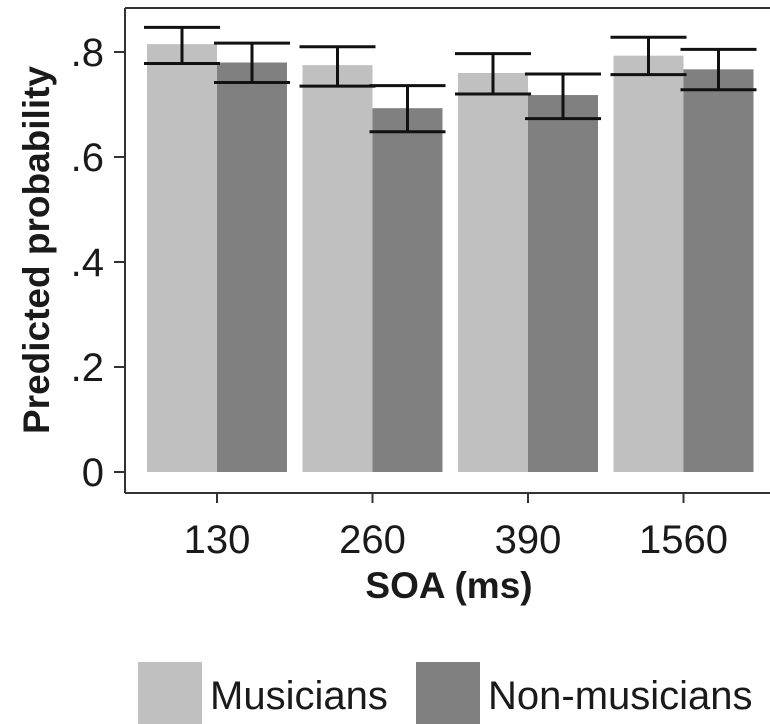  I want to click on y-tick-label: .4, so click(87, 263).